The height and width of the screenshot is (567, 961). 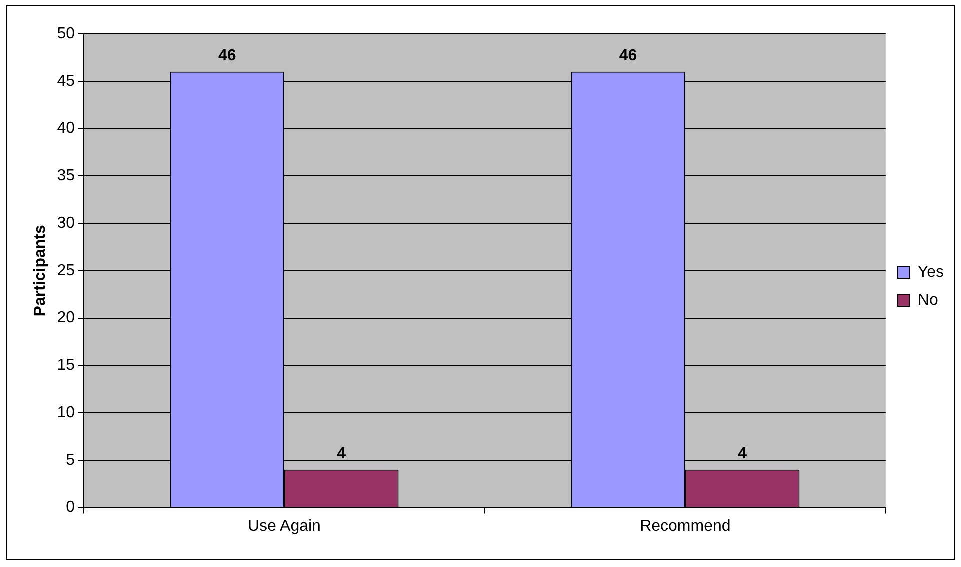 I want to click on legend-label: Yes, so click(x=931, y=272).